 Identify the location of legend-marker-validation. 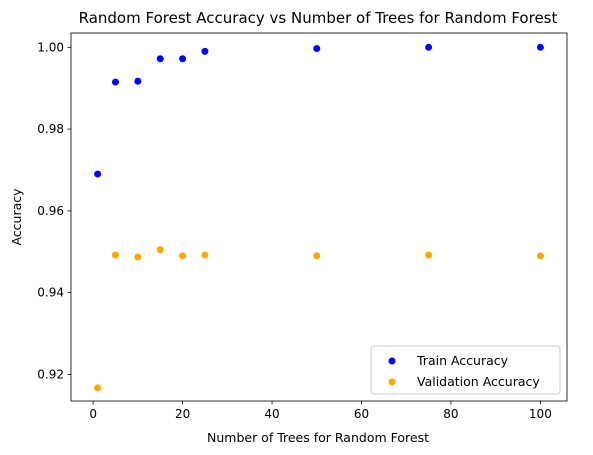
(392, 382).